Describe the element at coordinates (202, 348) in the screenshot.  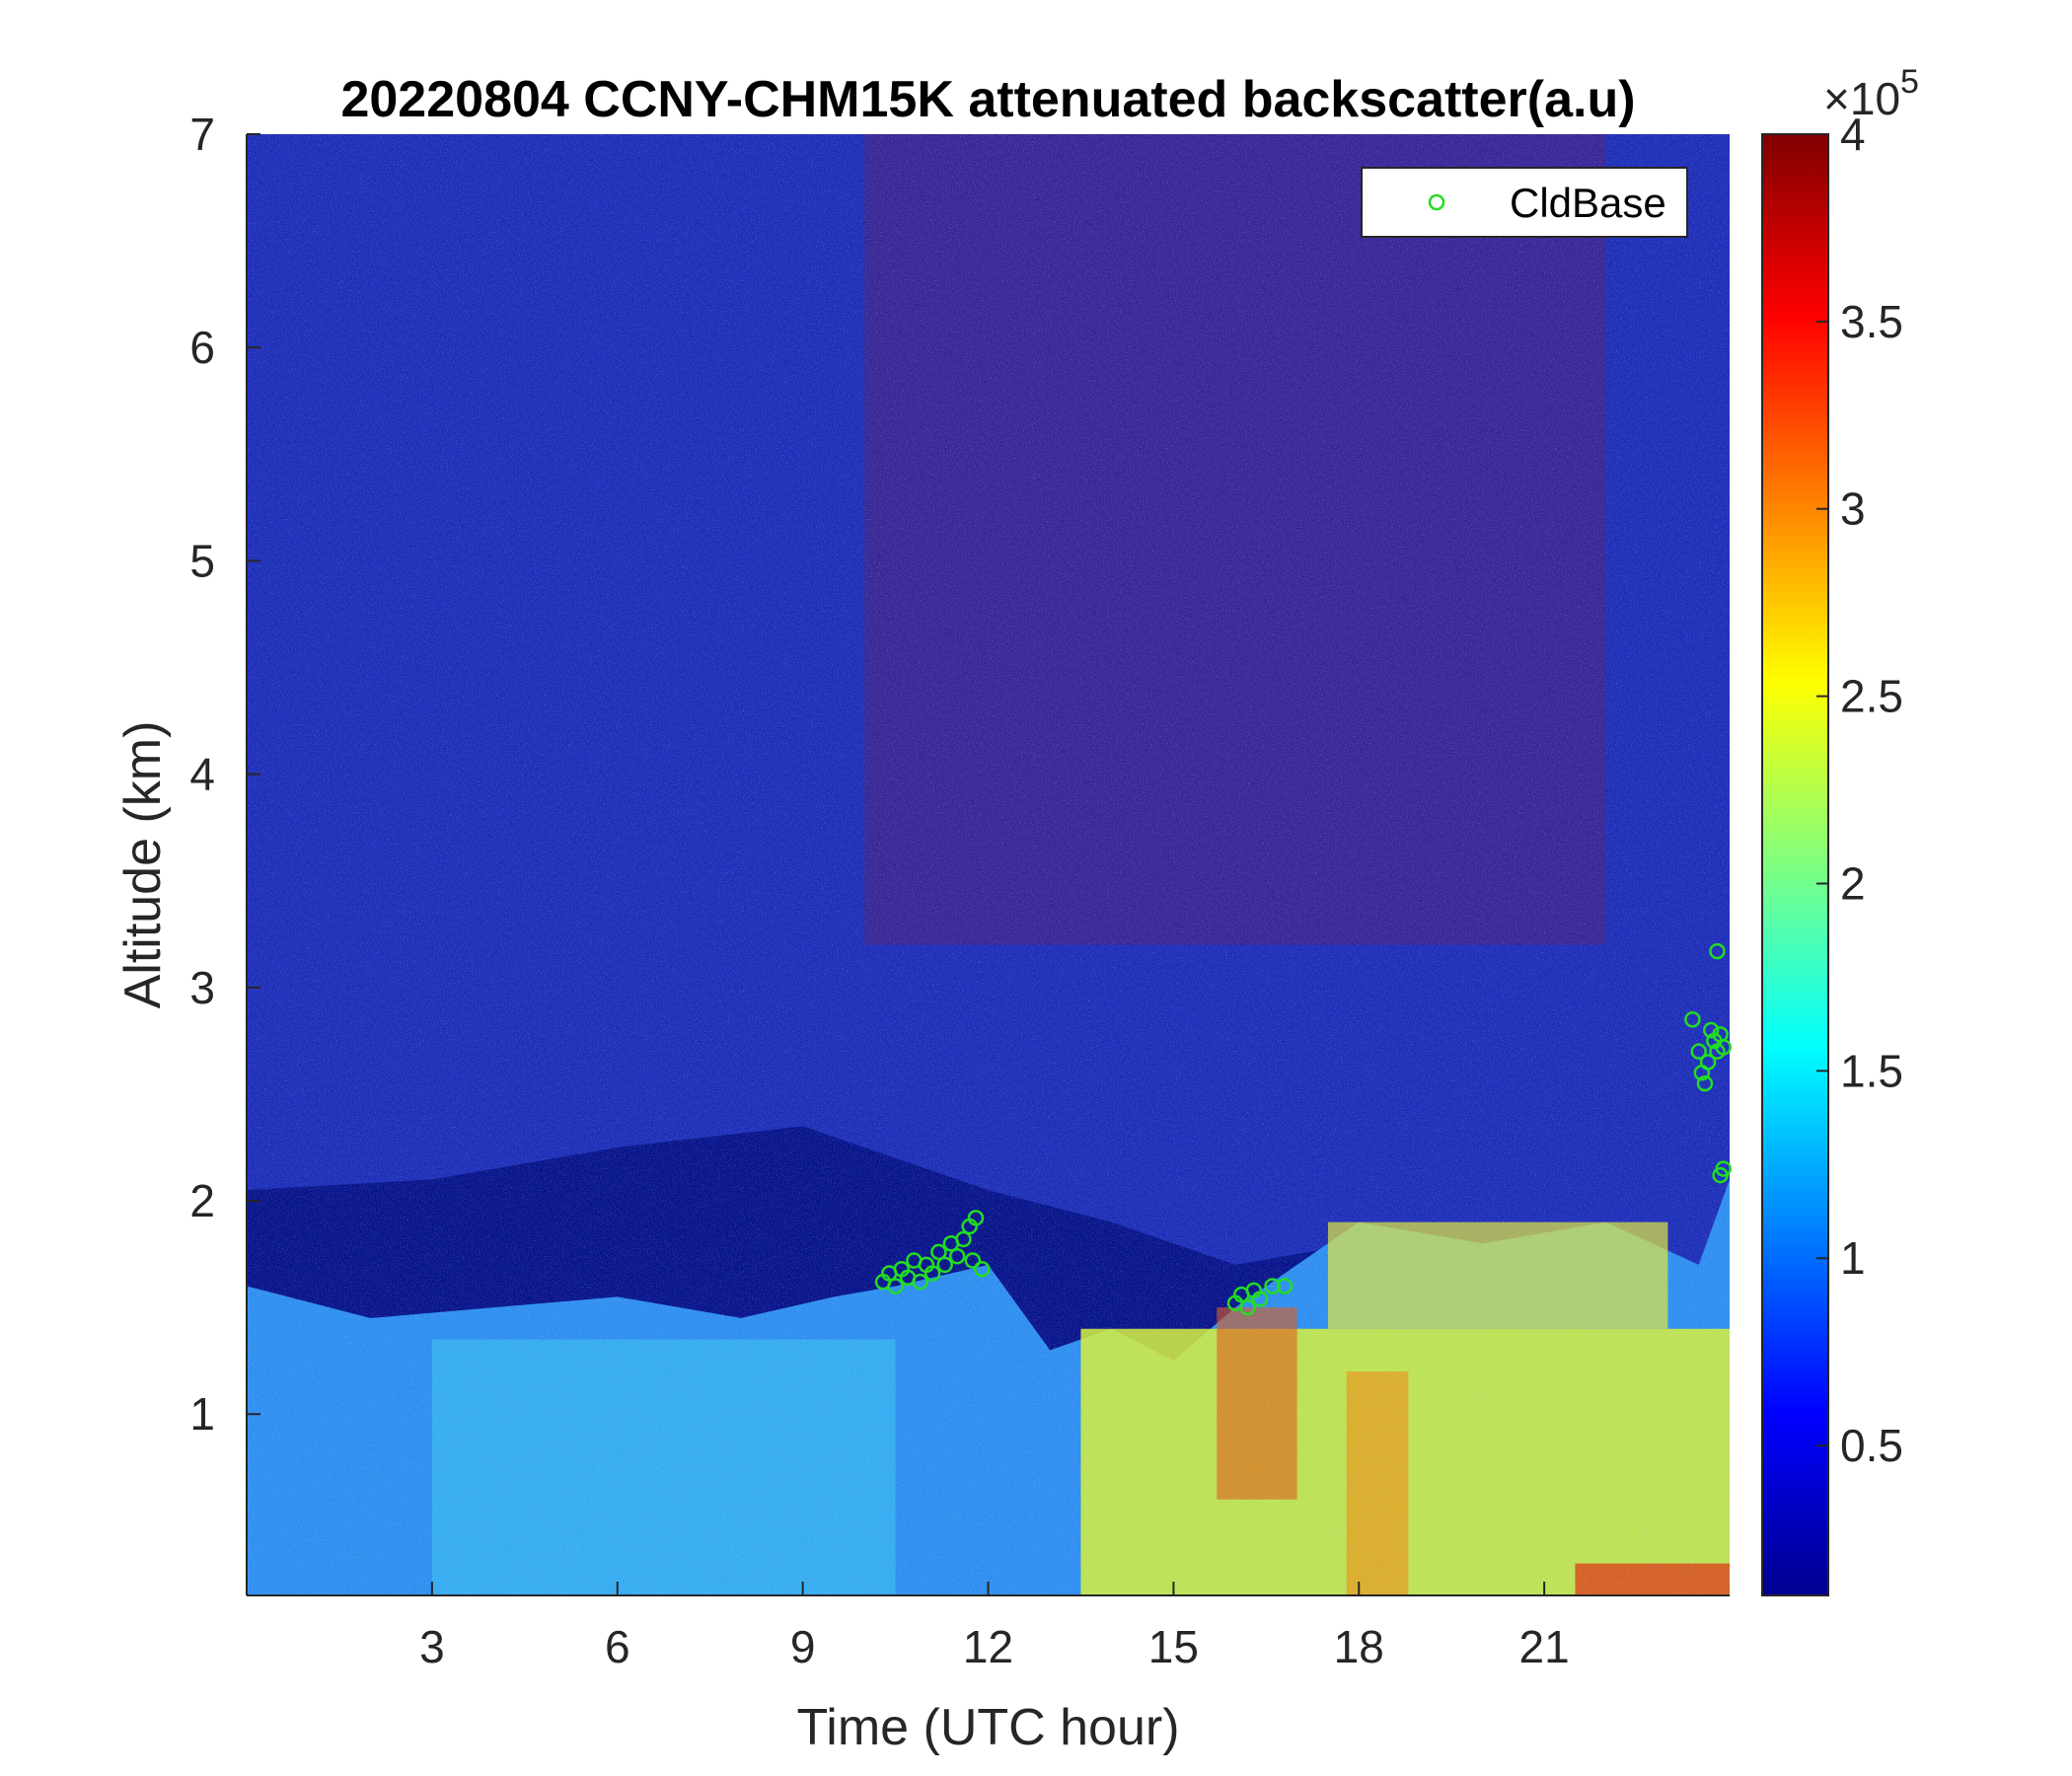
I see `y-tick-label: 6` at that location.